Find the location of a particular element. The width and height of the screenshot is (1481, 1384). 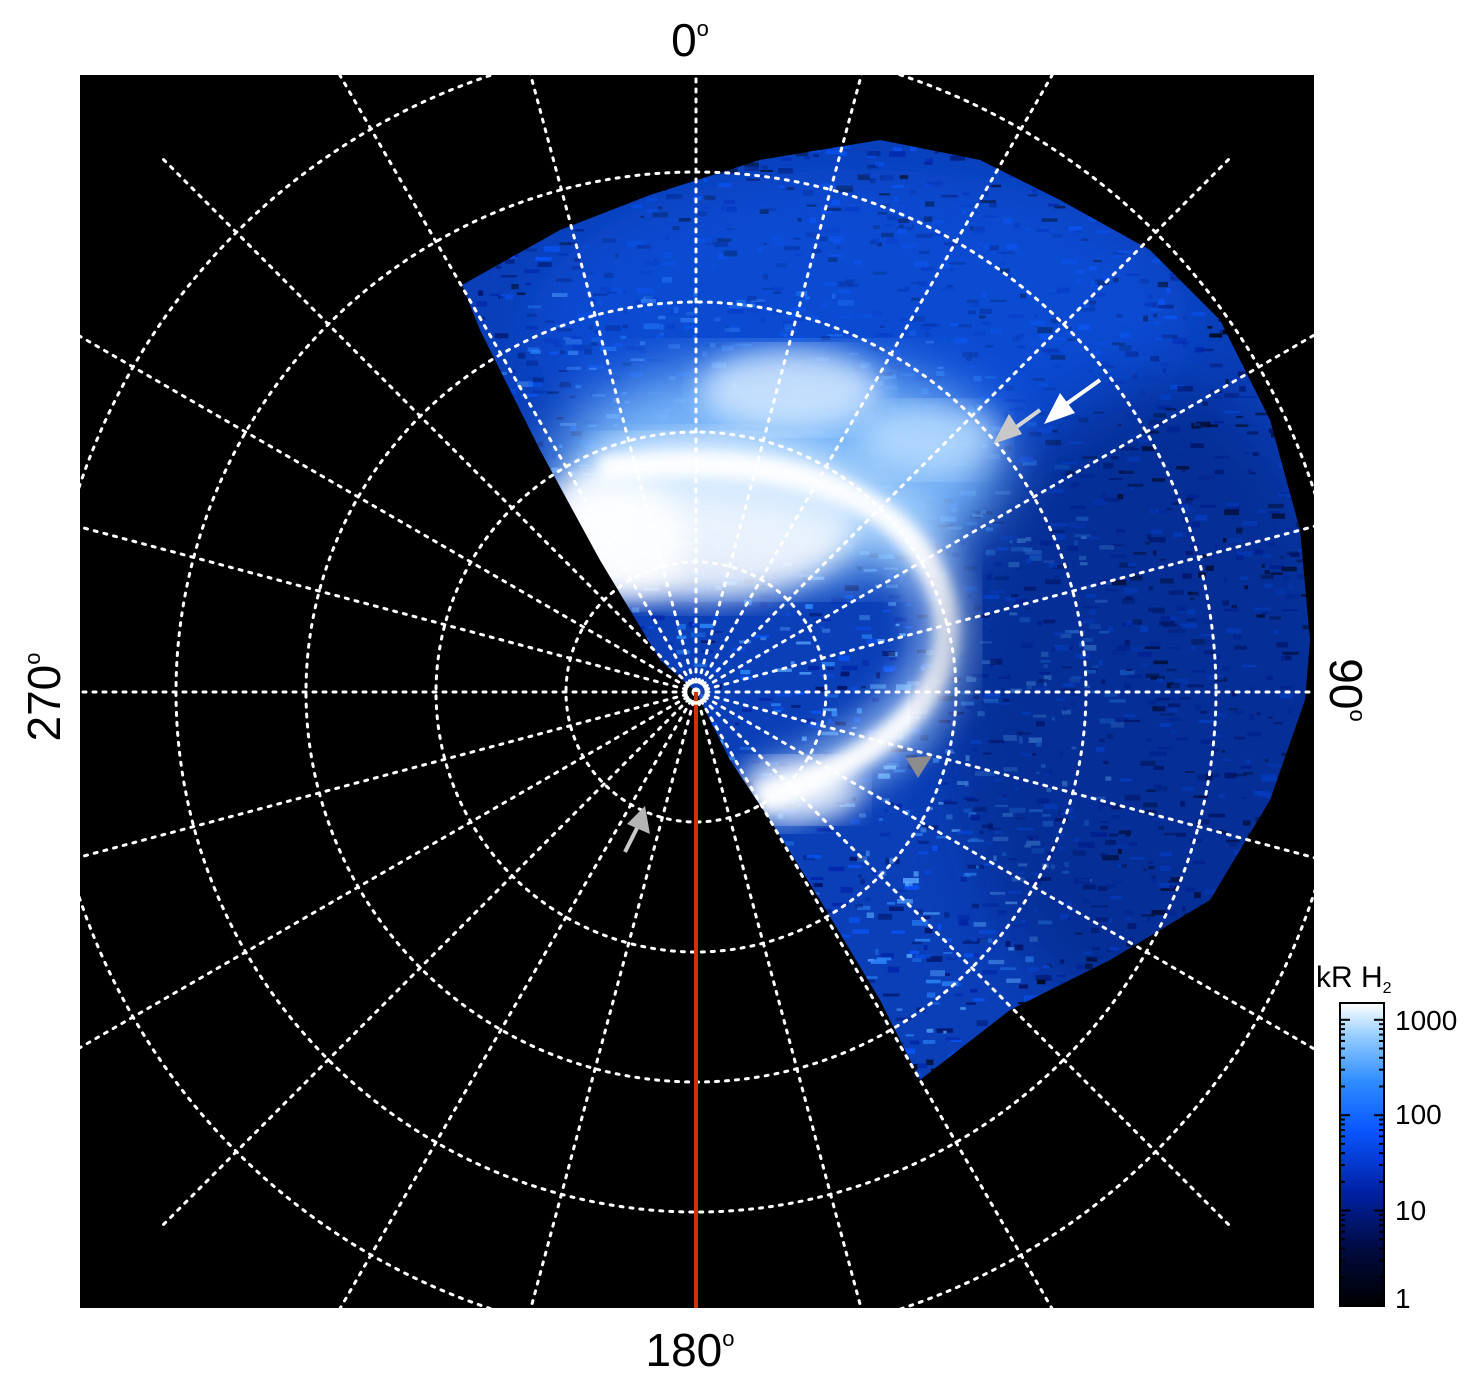

pole-marker is located at coordinates (696, 692).